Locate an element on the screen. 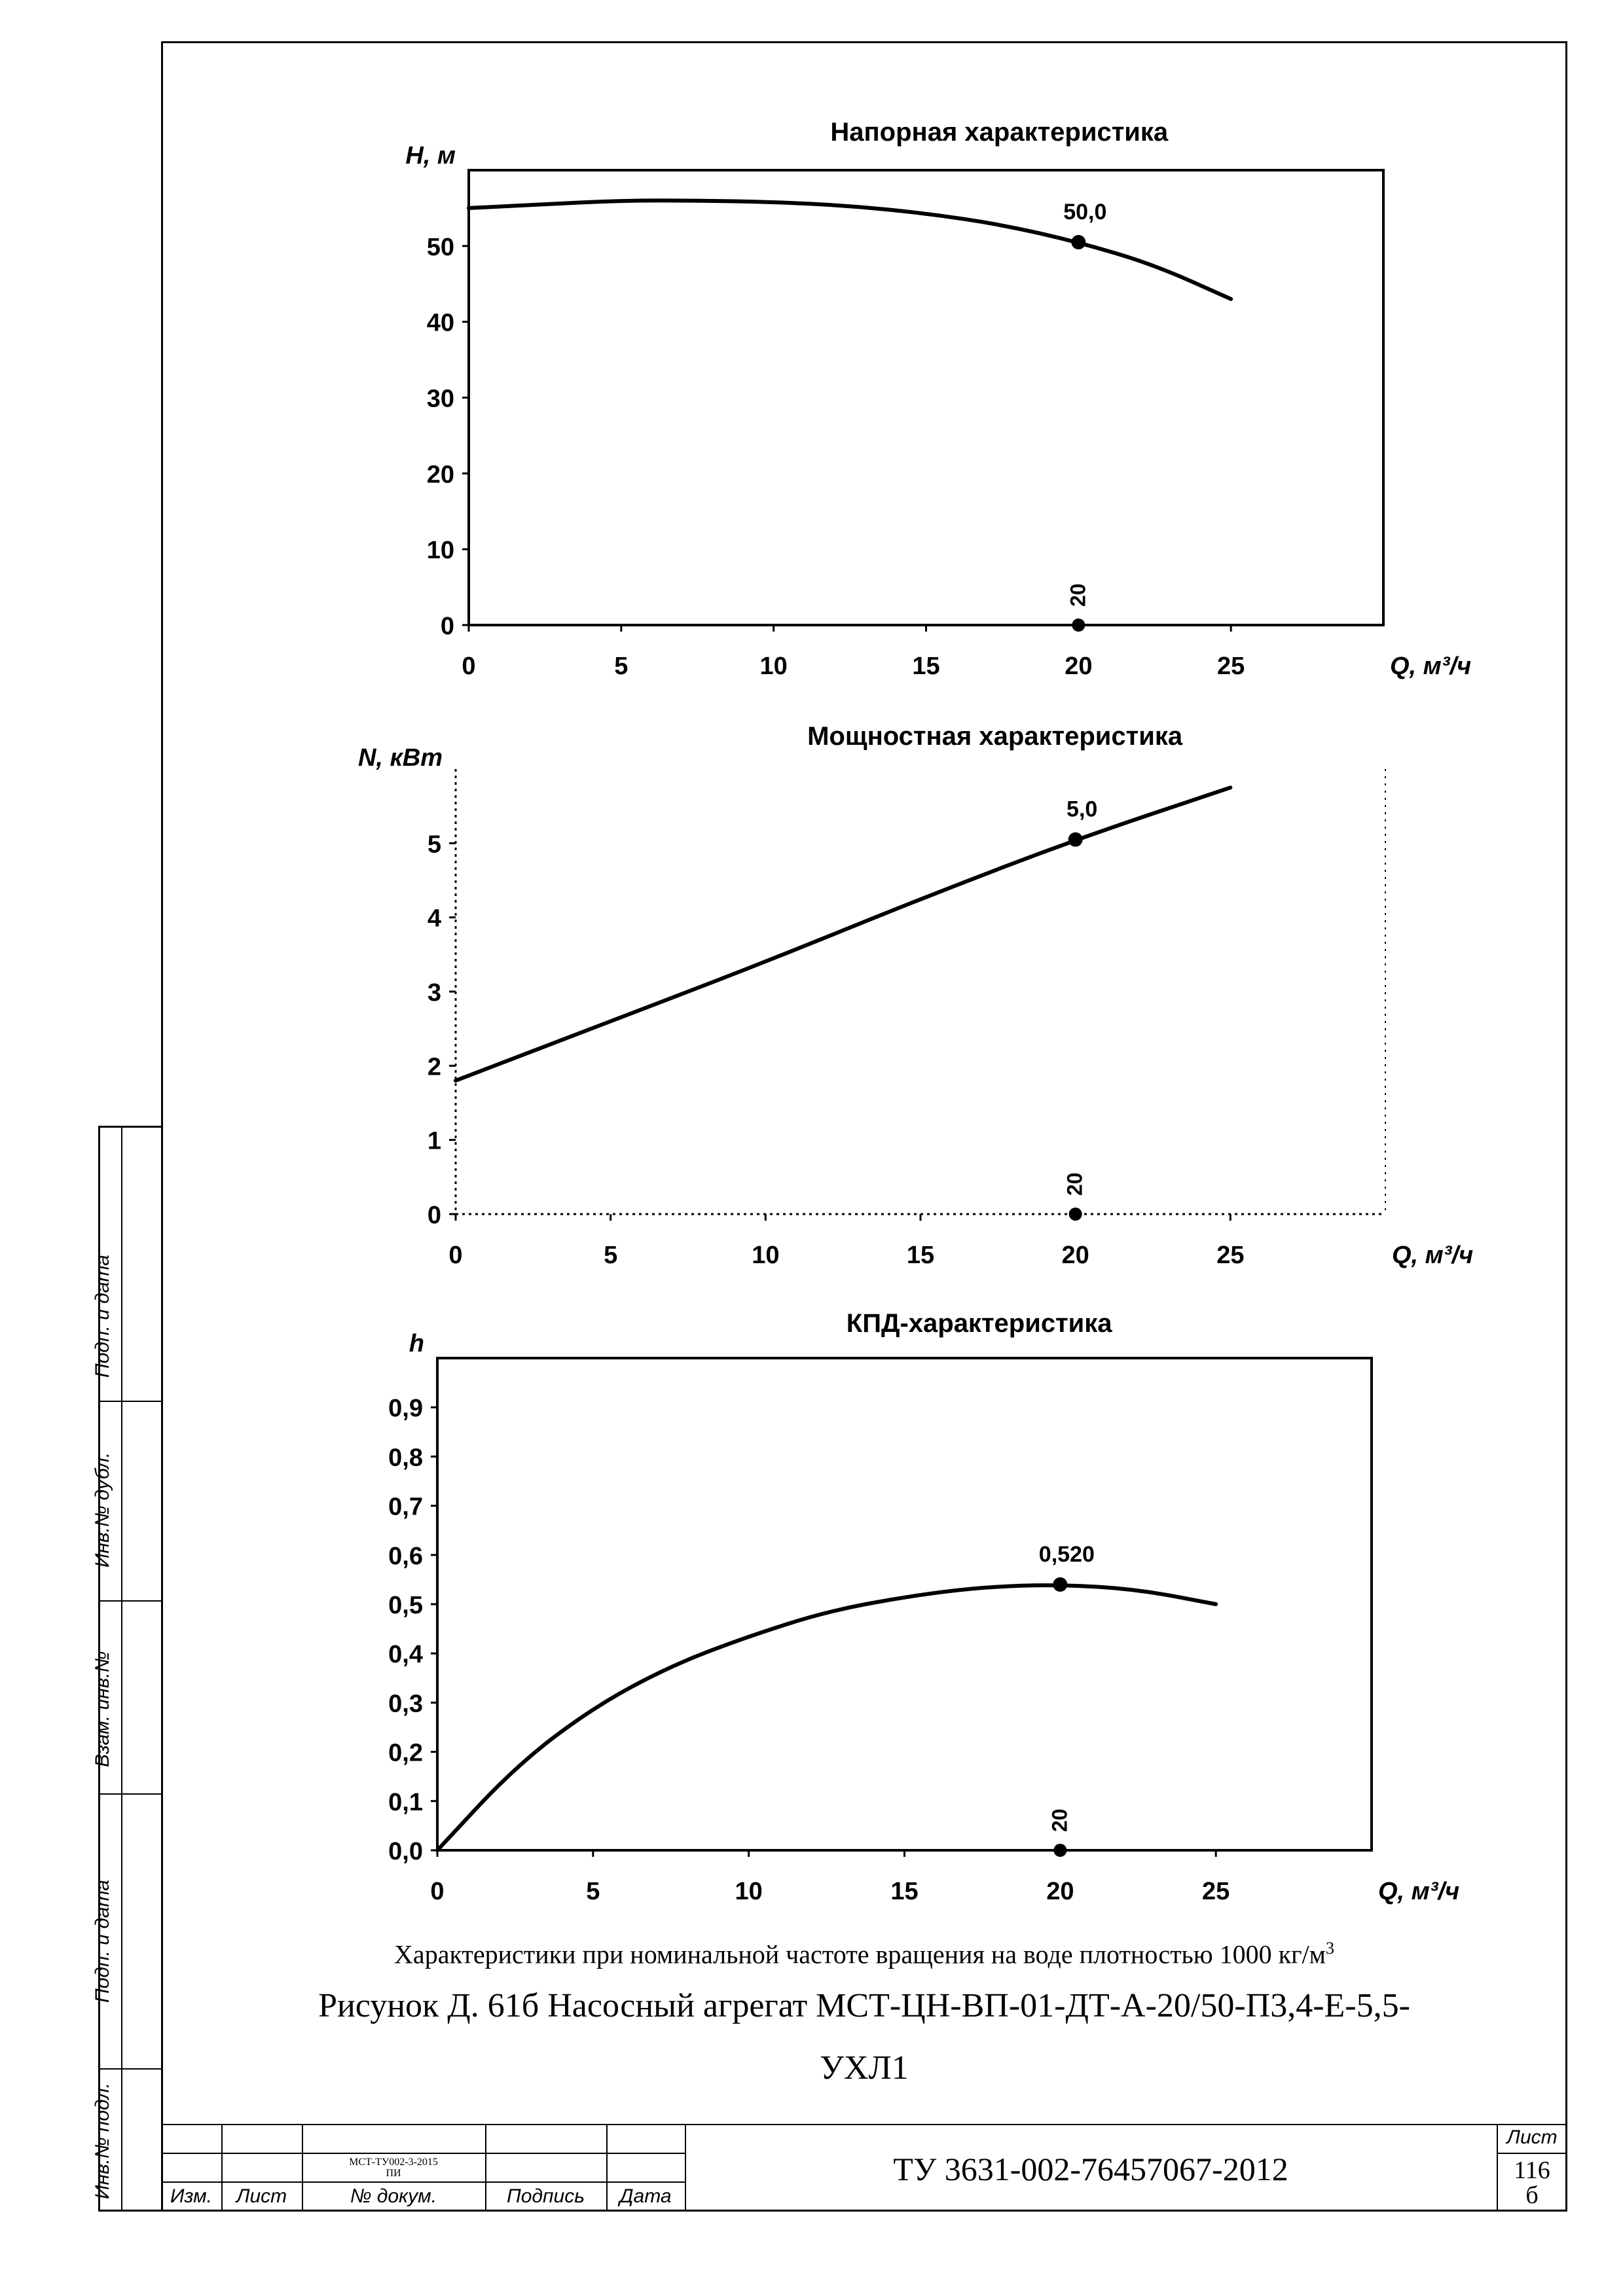 This screenshot has width=1623, height=2296. y-tick-label-1: 3 is located at coordinates (434, 993).